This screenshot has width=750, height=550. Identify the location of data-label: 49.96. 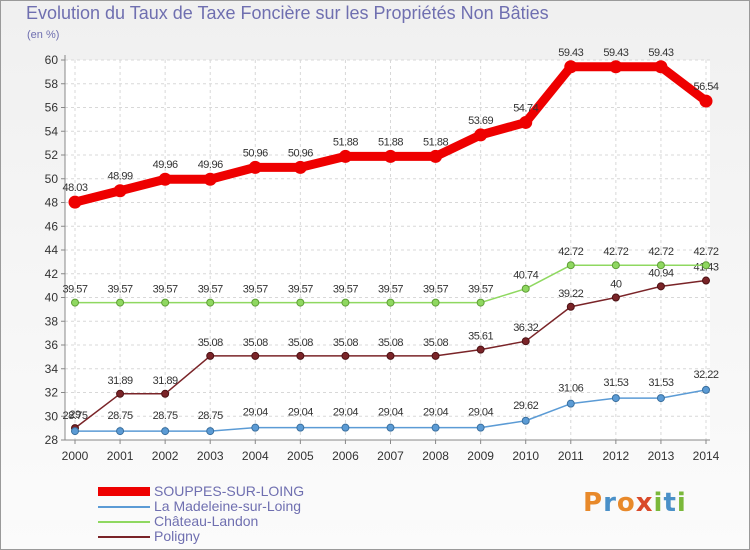
(210, 165).